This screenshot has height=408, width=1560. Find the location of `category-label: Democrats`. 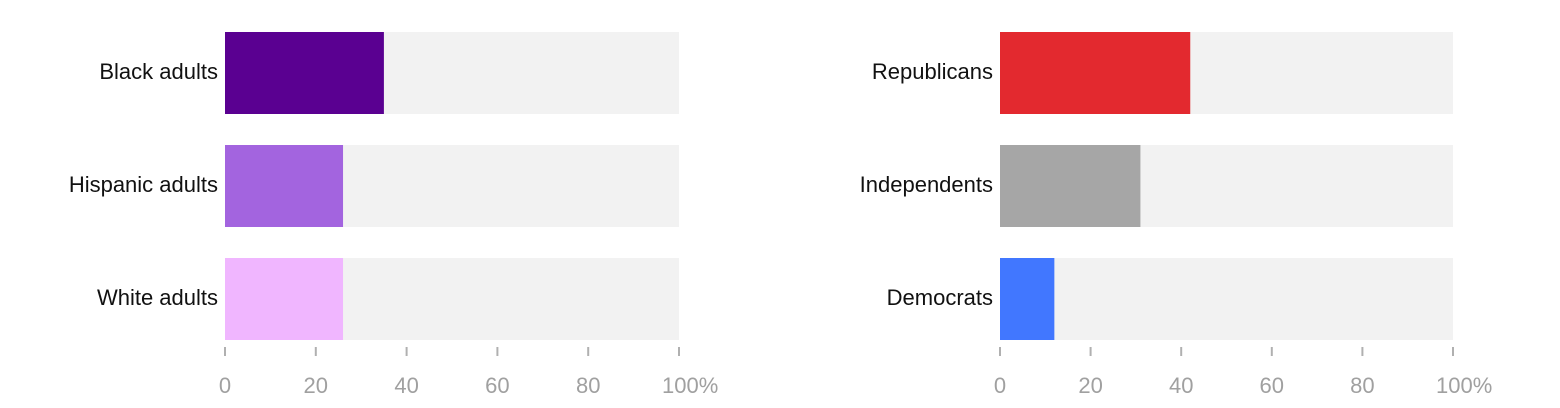

category-label: Democrats is located at coordinates (940, 297).